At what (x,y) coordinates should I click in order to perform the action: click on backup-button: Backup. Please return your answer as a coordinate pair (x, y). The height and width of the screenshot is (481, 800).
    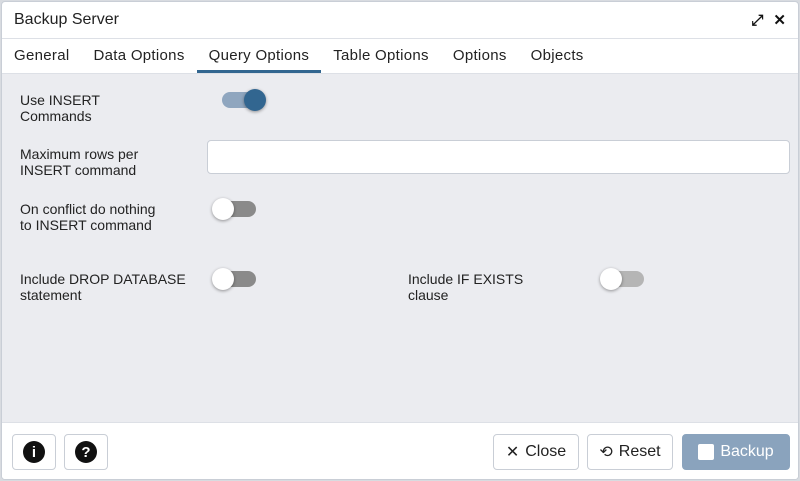
    Looking at the image, I should click on (736, 452).